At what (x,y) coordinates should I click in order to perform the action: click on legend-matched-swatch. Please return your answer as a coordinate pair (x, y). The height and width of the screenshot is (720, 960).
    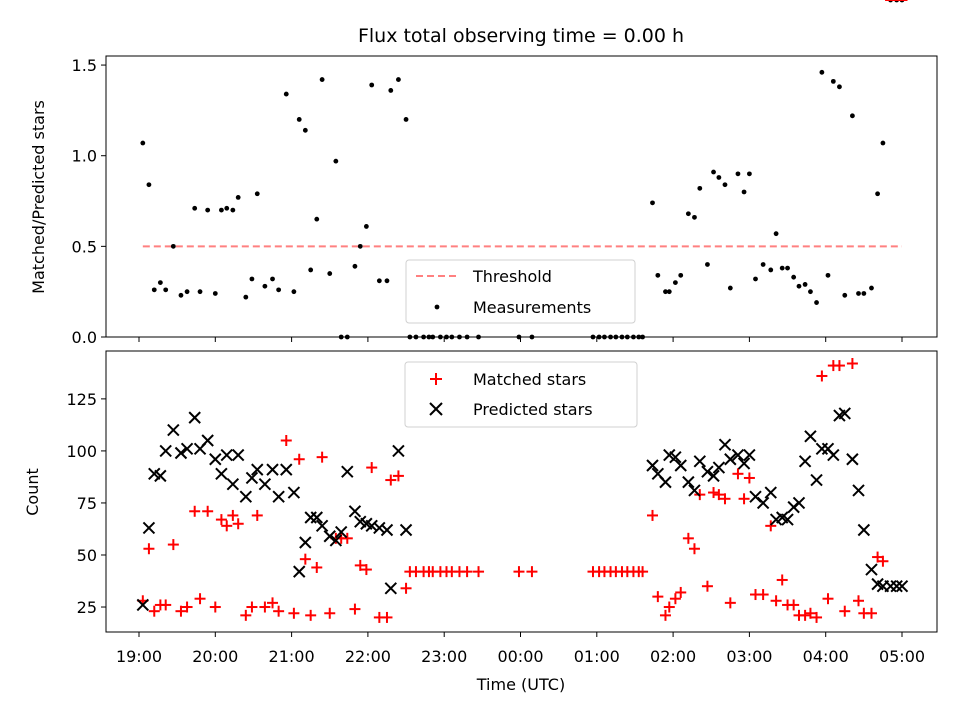
    Looking at the image, I should click on (436, 379).